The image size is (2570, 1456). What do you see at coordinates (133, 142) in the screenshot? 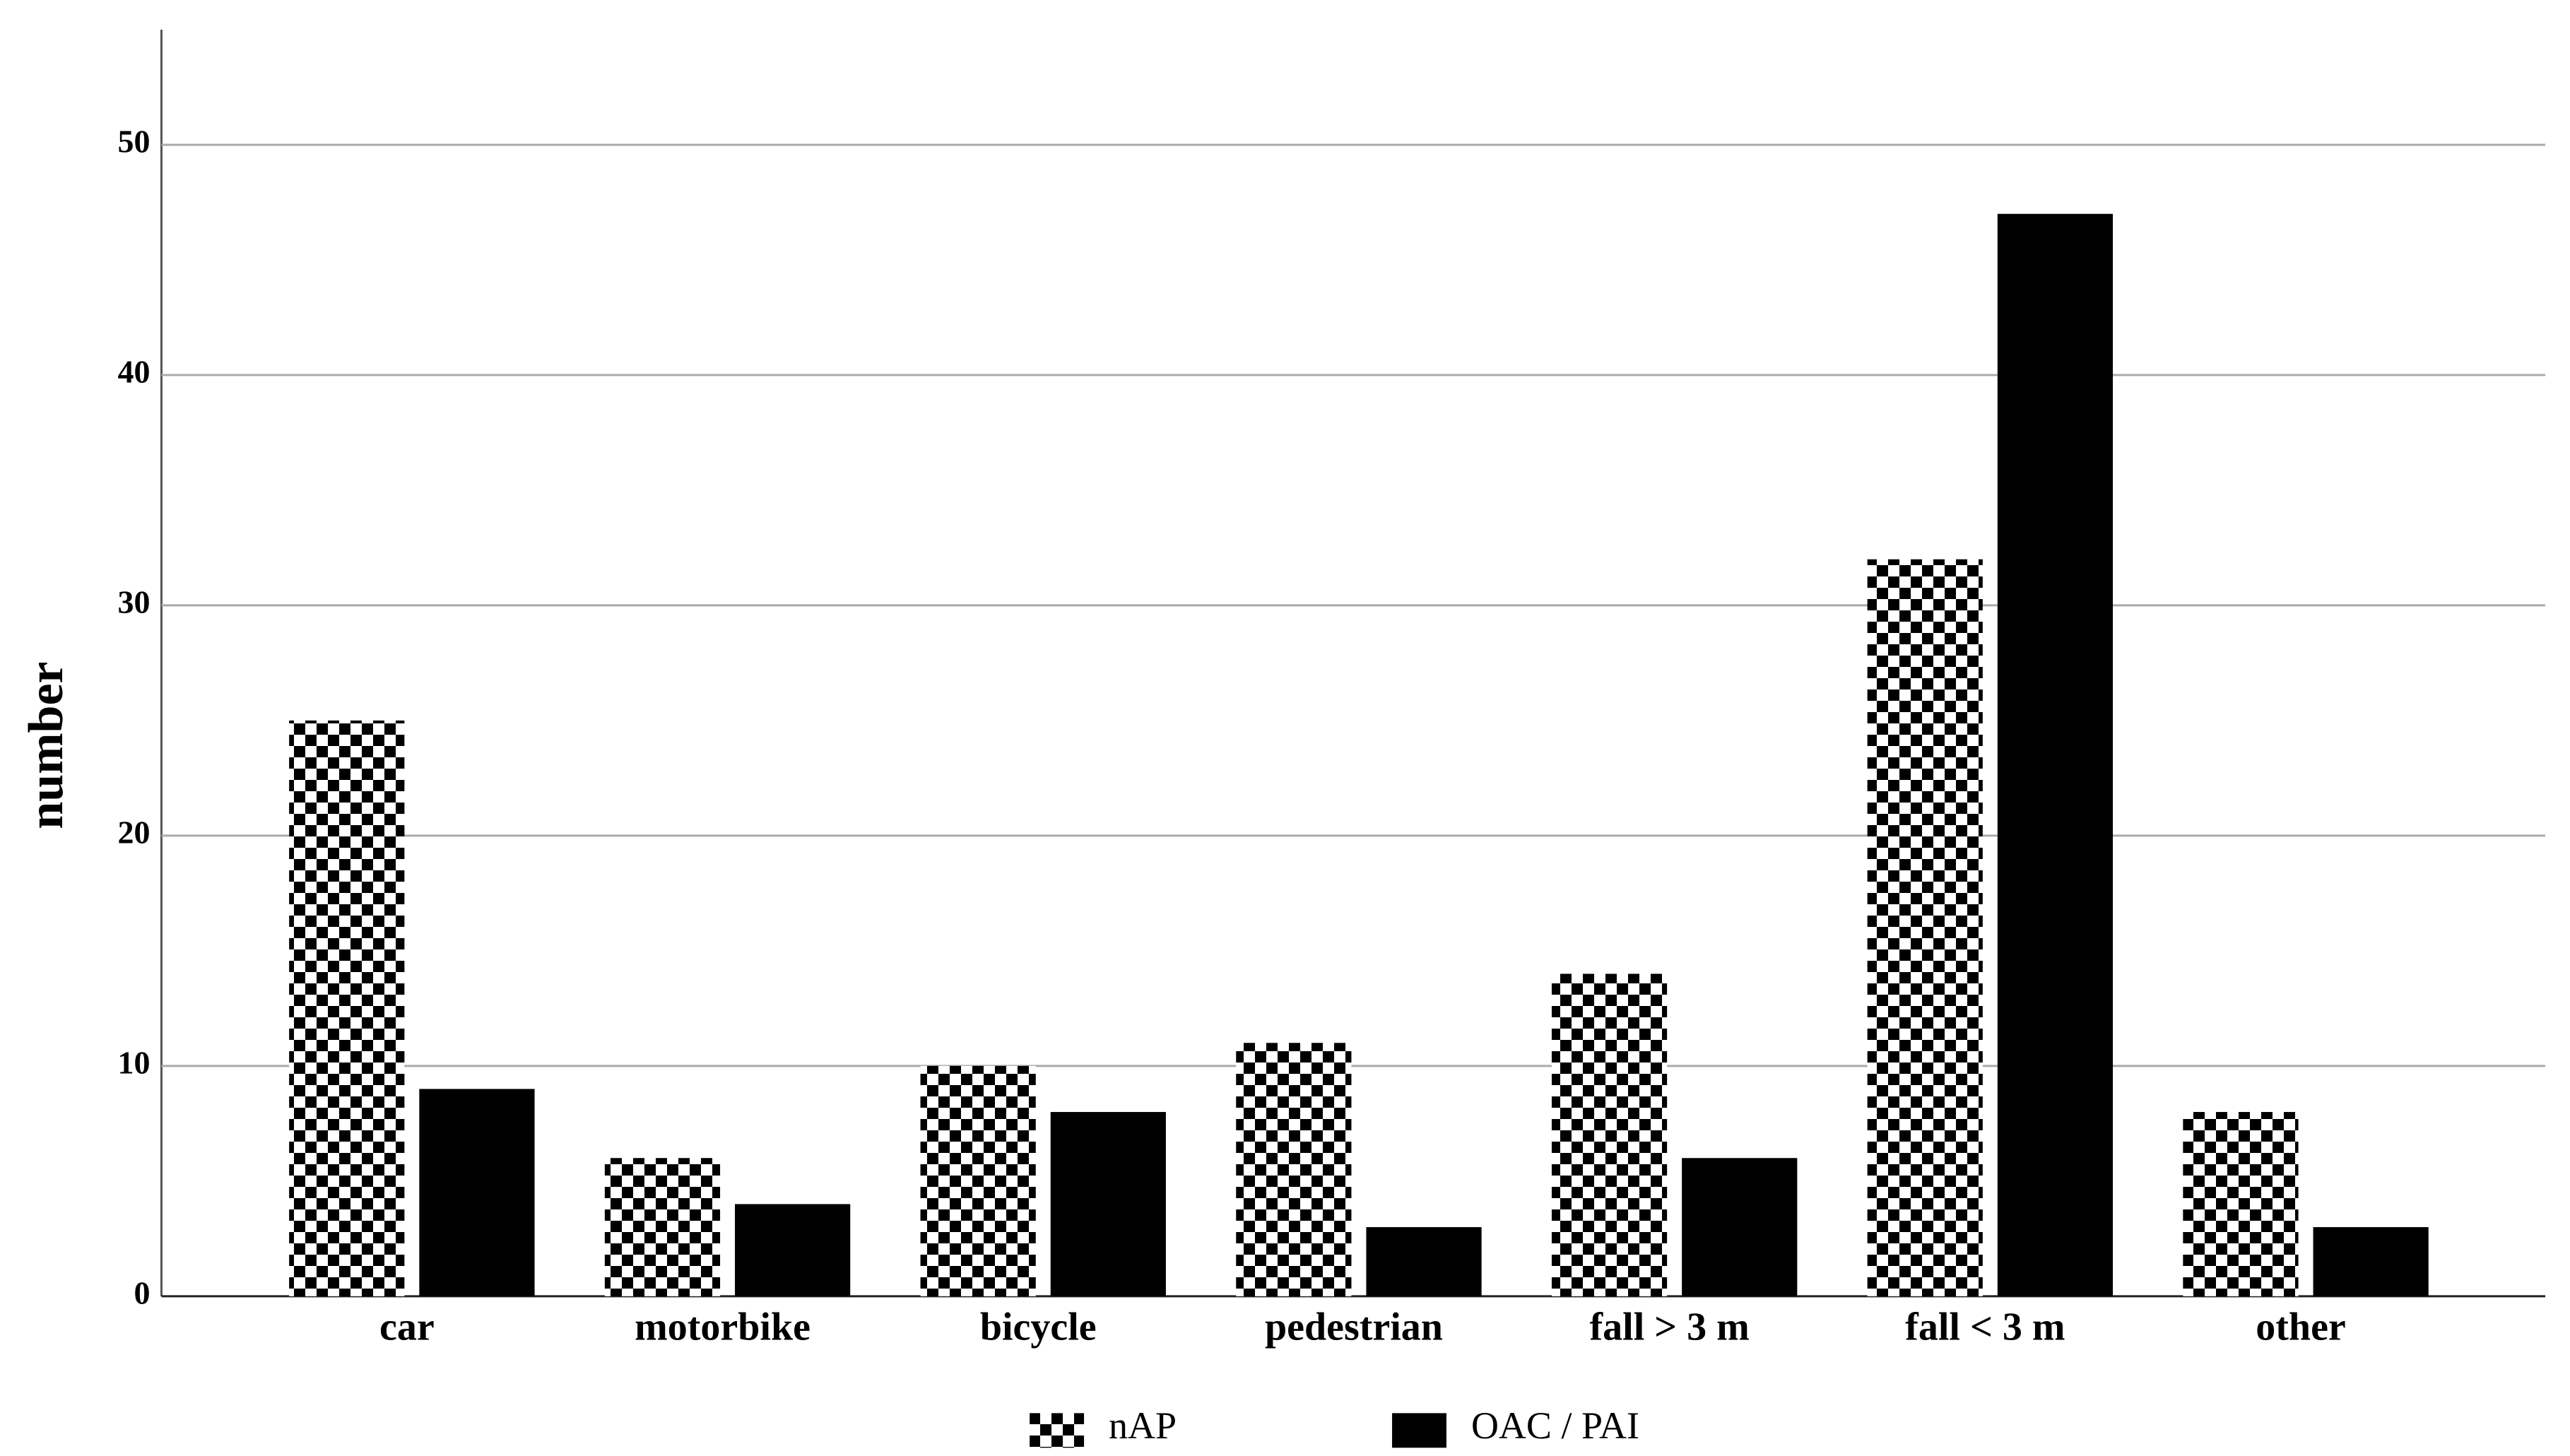
I see `y-tick-label: 50` at bounding box center [133, 142].